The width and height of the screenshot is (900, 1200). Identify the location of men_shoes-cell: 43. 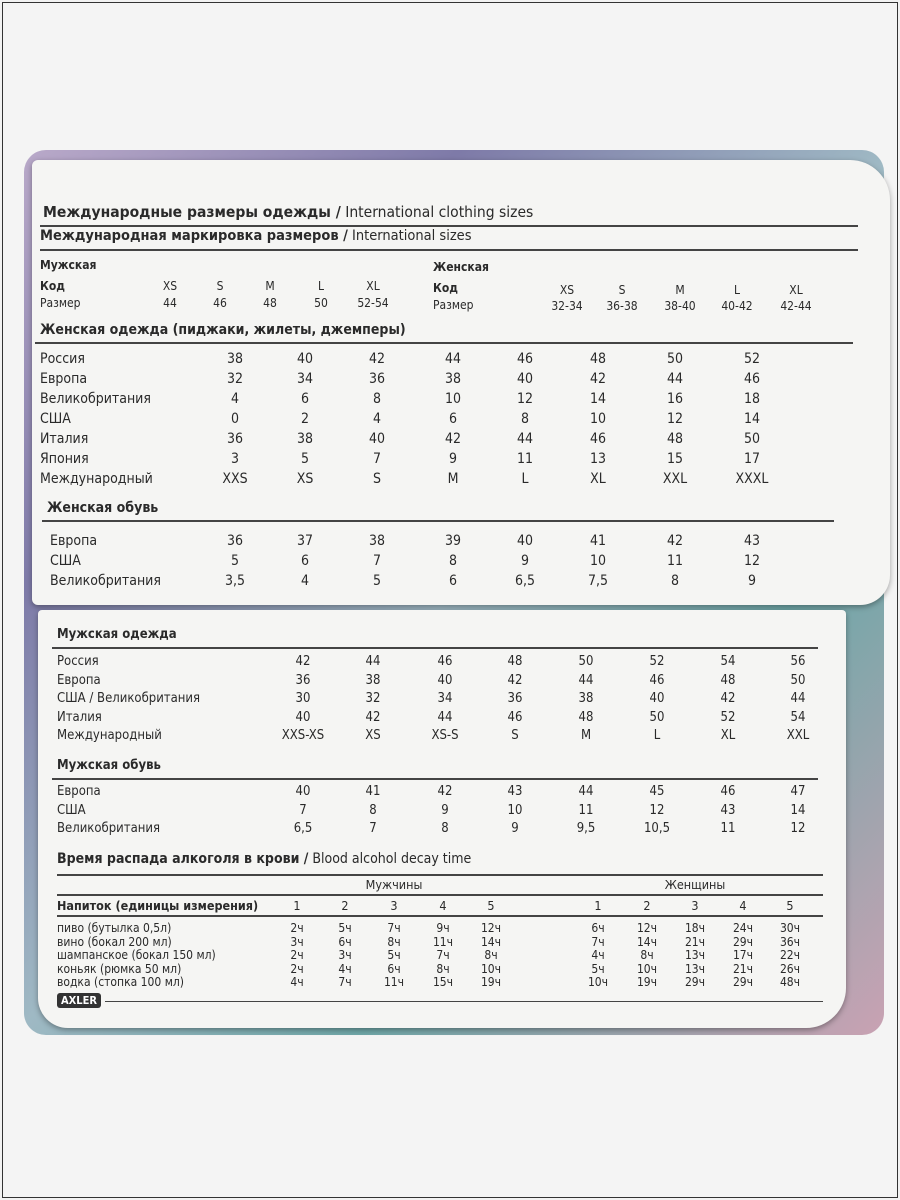
(515, 791).